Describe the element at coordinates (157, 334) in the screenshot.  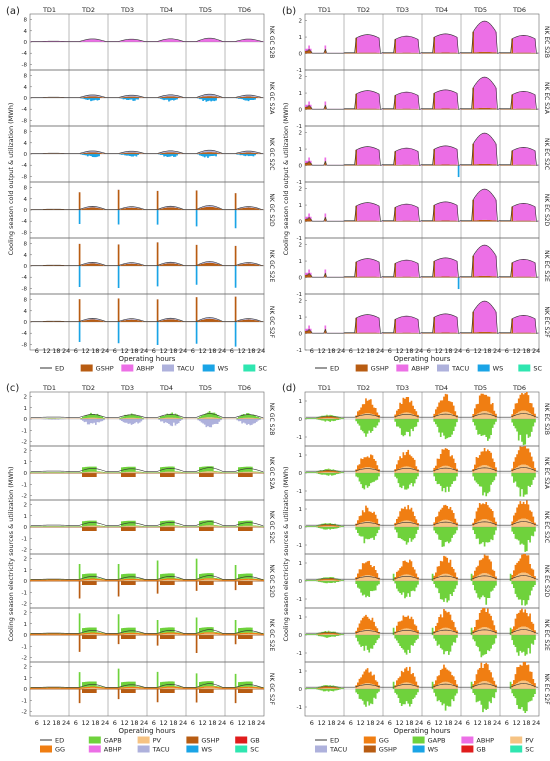
I see `series-ws` at that location.